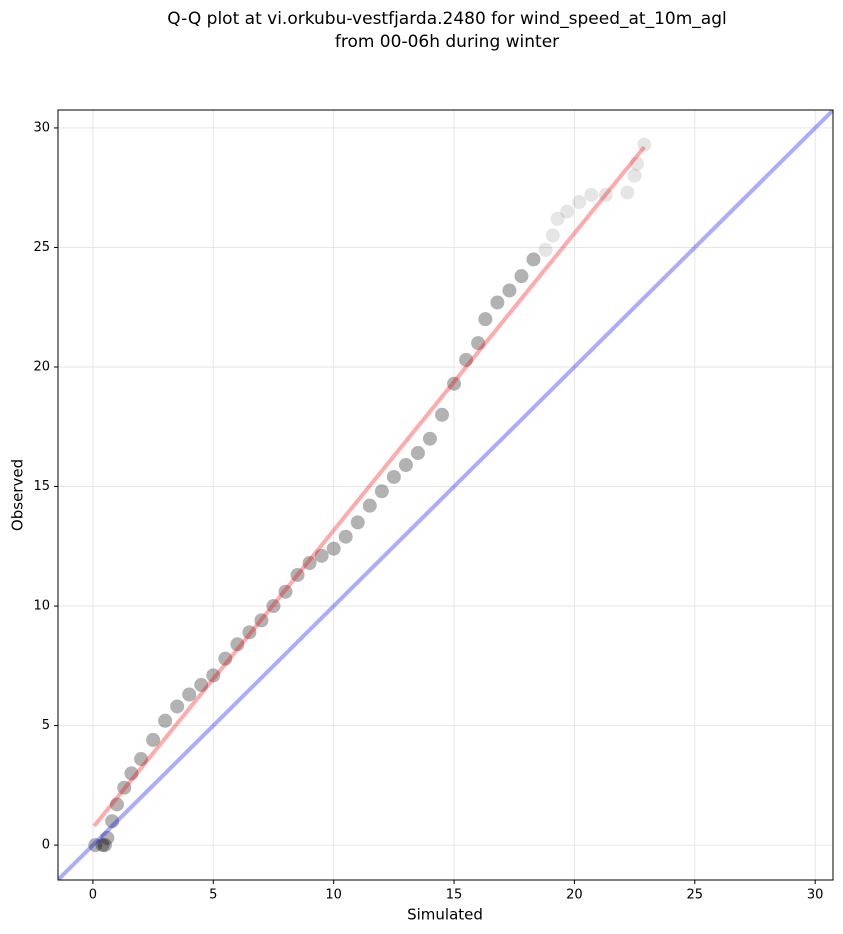  What do you see at coordinates (41, 366) in the screenshot?
I see `y-tick-label: 20` at bounding box center [41, 366].